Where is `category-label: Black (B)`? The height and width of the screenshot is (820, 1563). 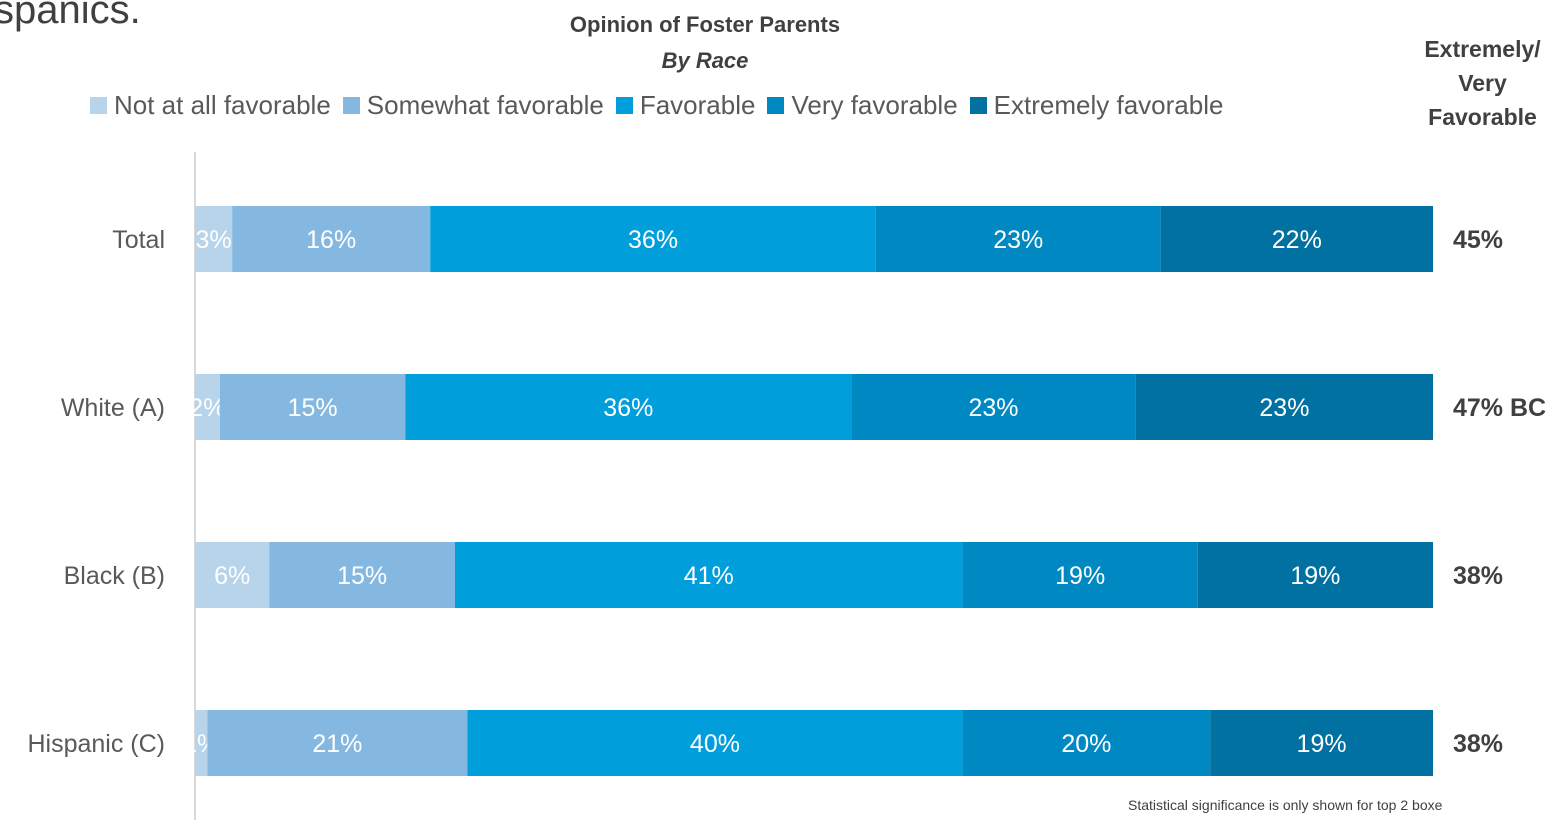 category-label: Black (B) is located at coordinates (114, 576).